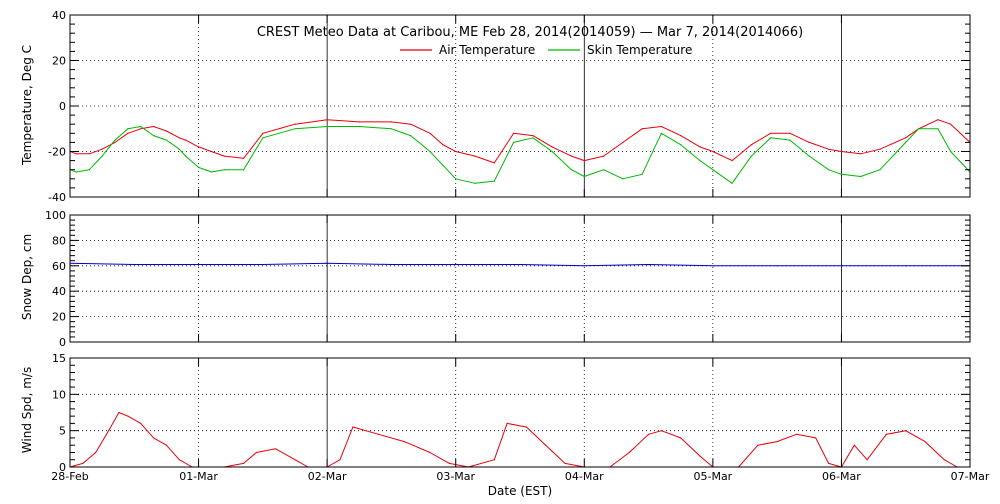  I want to click on x-tick-label: 02-Mar, so click(327, 476).